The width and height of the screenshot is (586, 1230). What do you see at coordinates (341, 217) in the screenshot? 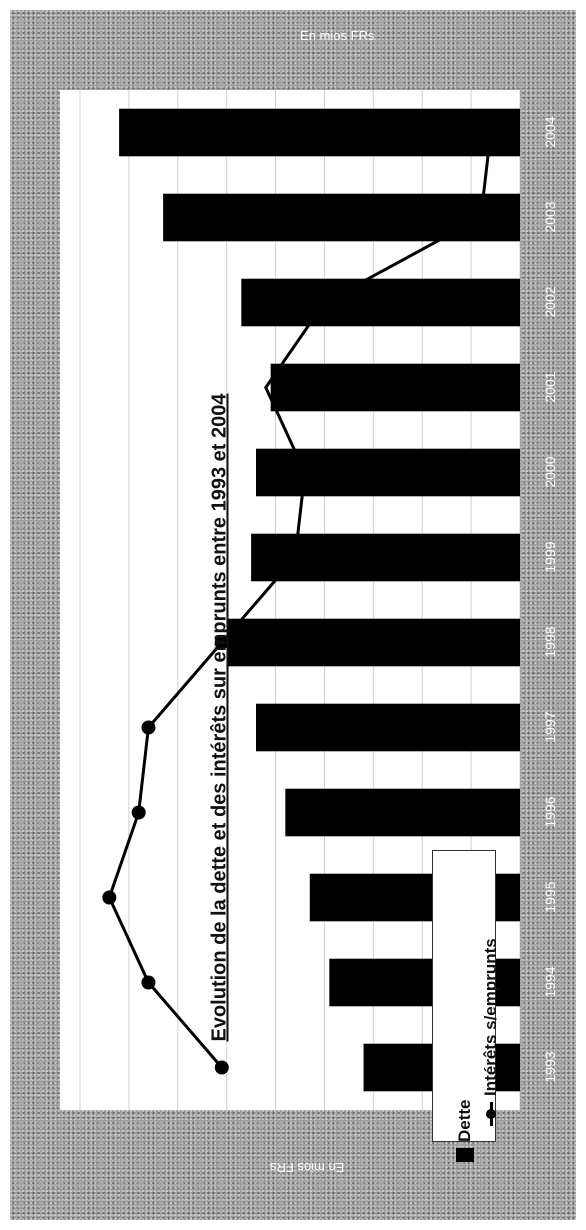
I see `bar-2003` at bounding box center [341, 217].